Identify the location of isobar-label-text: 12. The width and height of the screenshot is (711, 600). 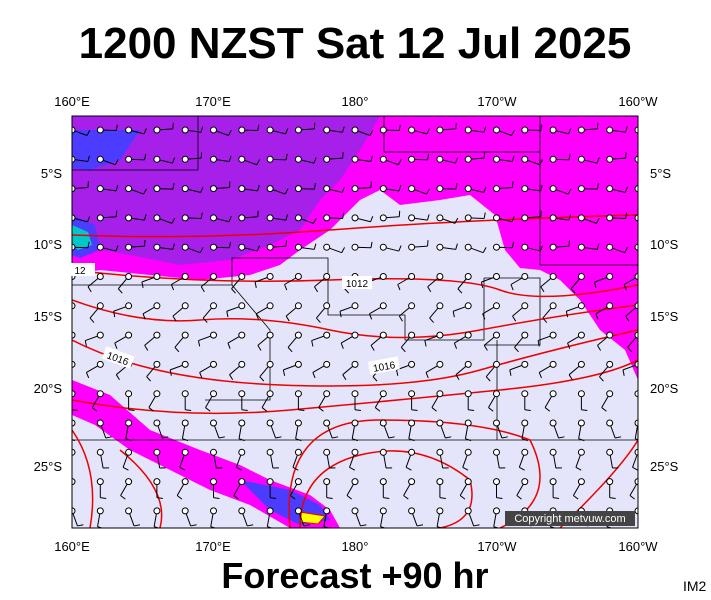
(80, 271).